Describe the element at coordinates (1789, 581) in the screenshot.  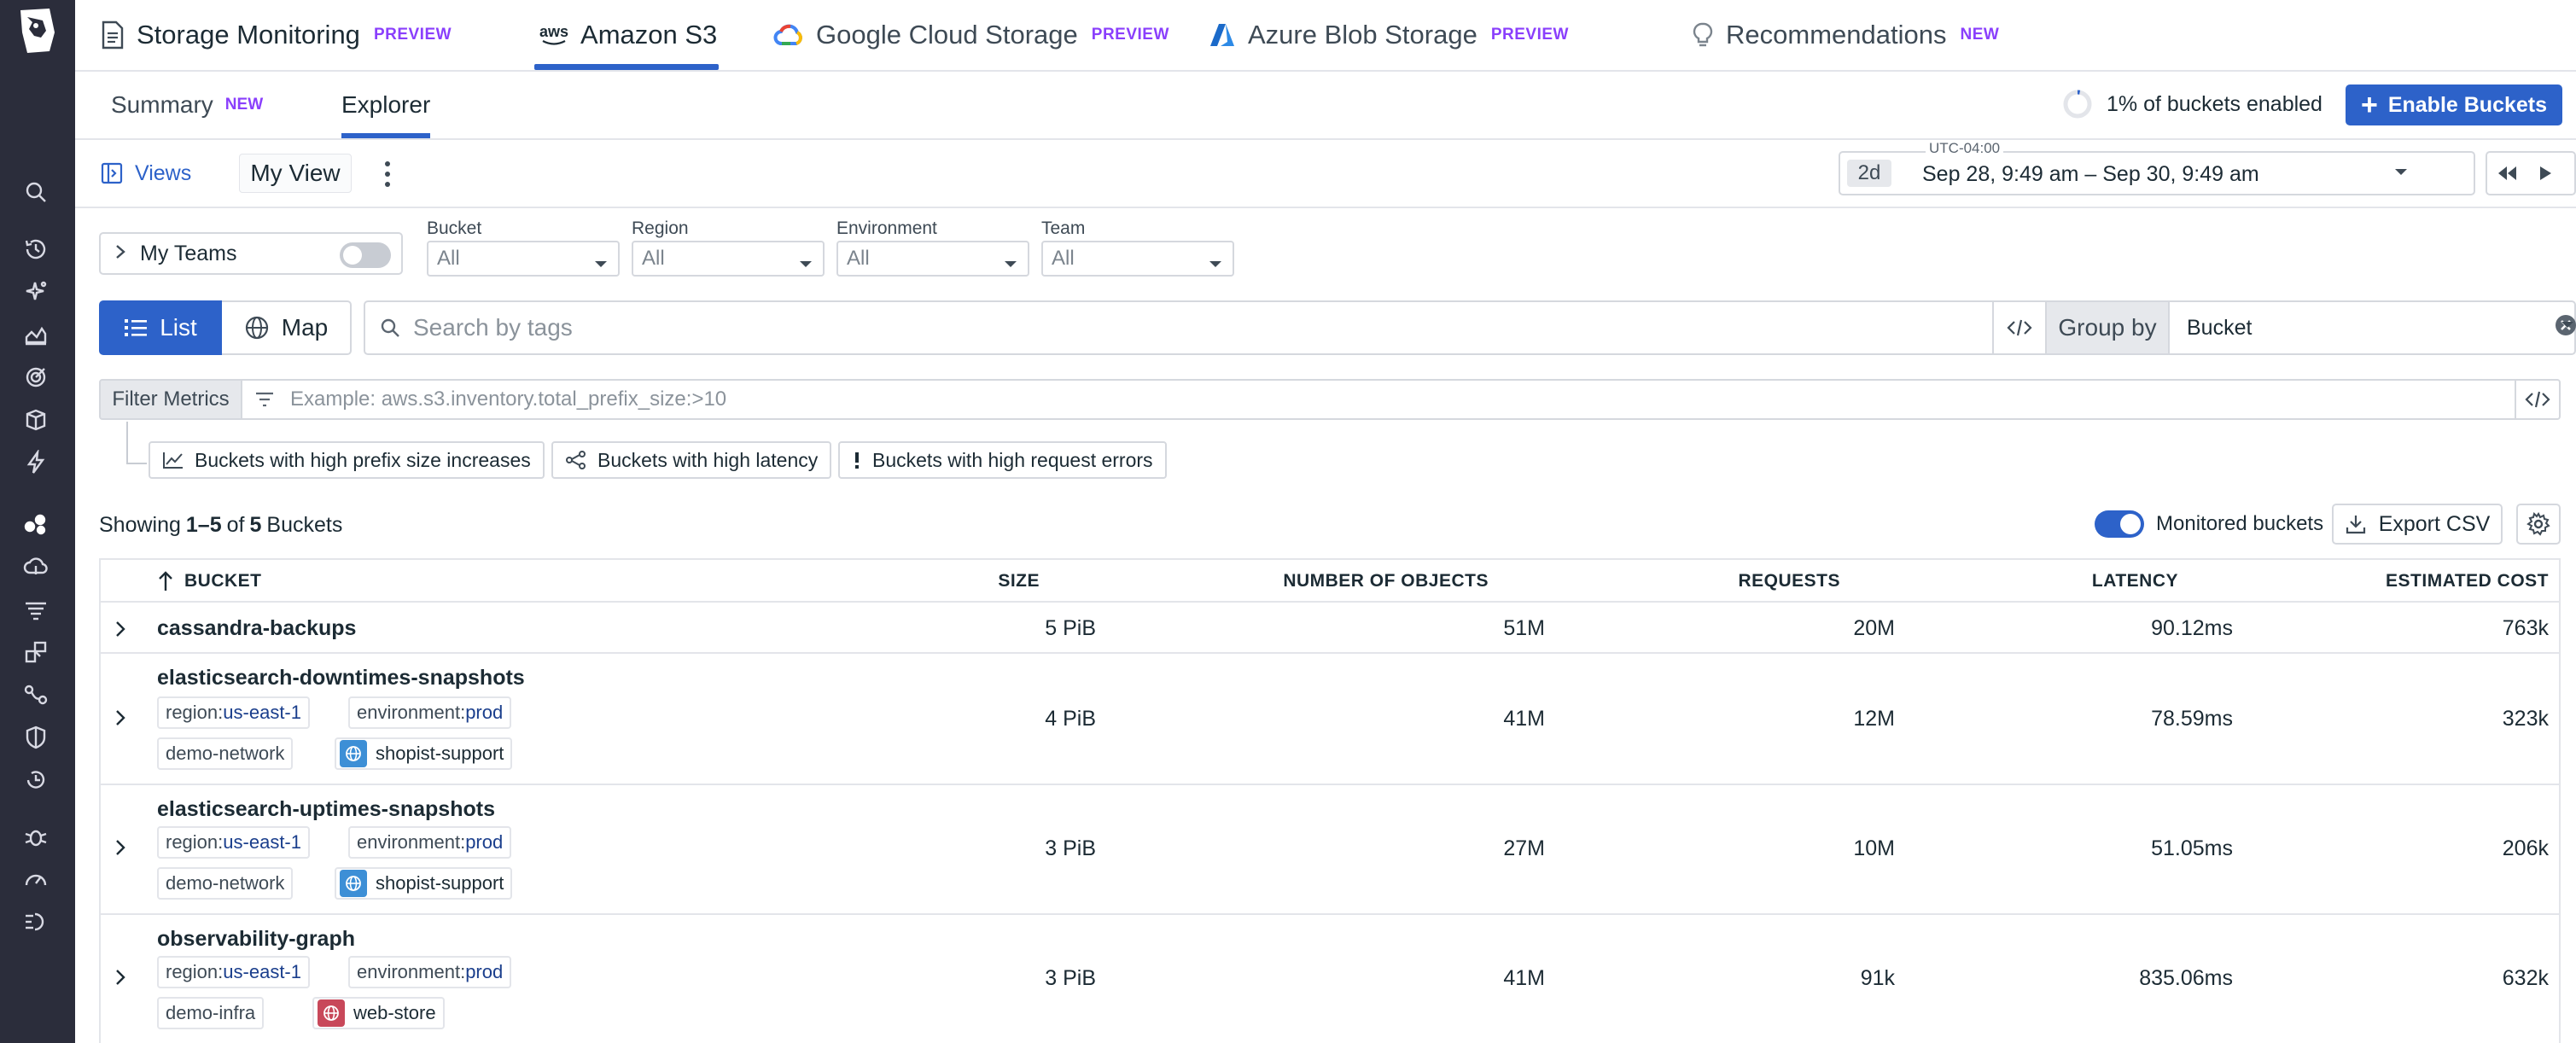
I see `column-label: REQUESTS` at that location.